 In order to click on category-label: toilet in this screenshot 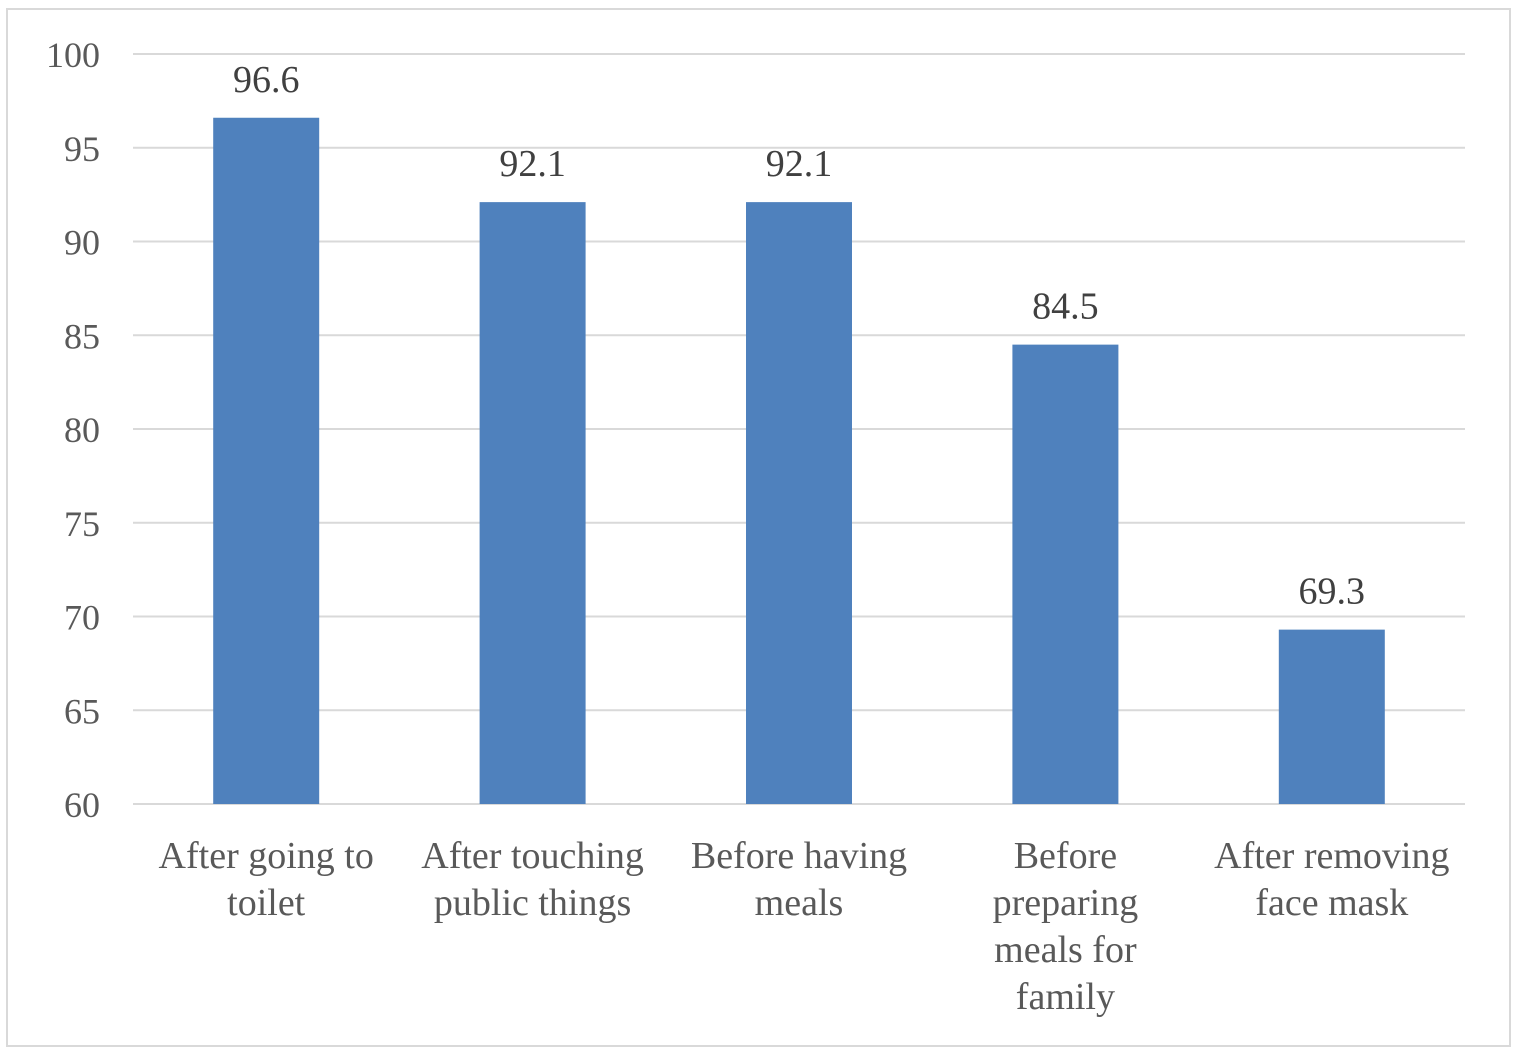, I will do `click(266, 903)`.